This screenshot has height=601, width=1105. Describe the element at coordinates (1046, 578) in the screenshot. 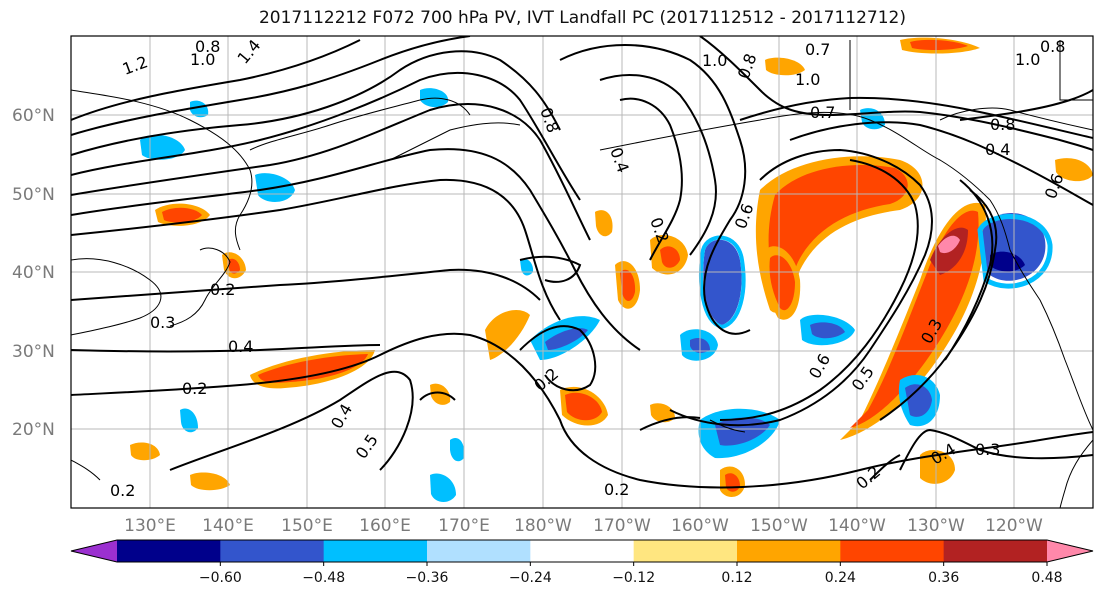

I see `colorbar-tick-label: 0.48` at that location.